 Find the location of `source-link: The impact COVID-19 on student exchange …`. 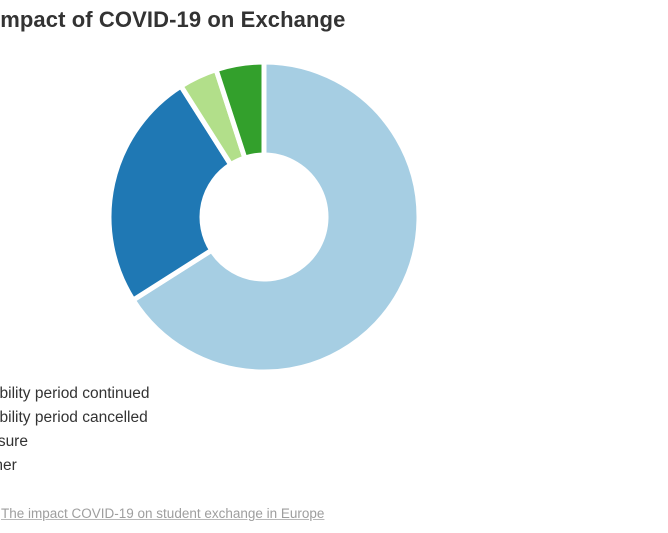

source-link: The impact COVID-19 on student exchange … is located at coordinates (163, 513).